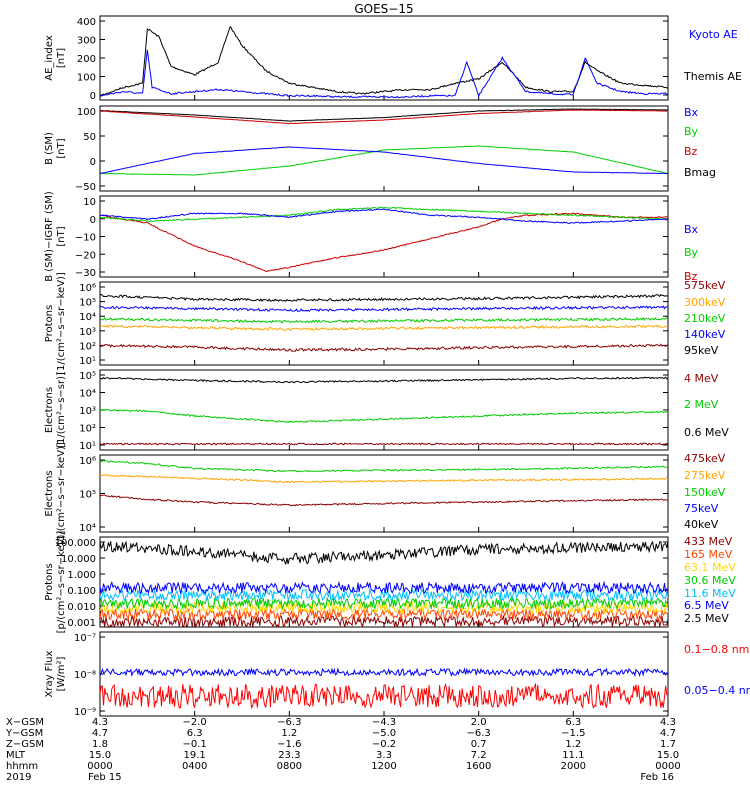 This screenshot has width=750, height=804. Describe the element at coordinates (712, 76) in the screenshot. I see `legend-label: Themis AE` at that location.